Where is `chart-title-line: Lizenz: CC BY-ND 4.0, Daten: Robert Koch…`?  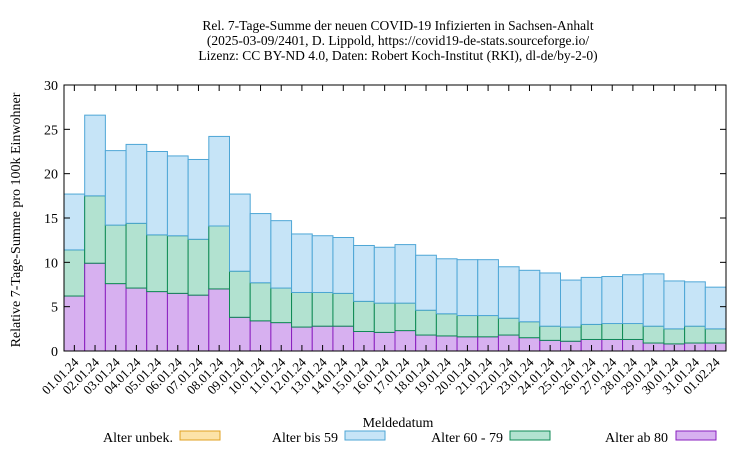
chart-title-line: Lizenz: CC BY-ND 4.0, Daten: Robert Koch… is located at coordinates (397, 55).